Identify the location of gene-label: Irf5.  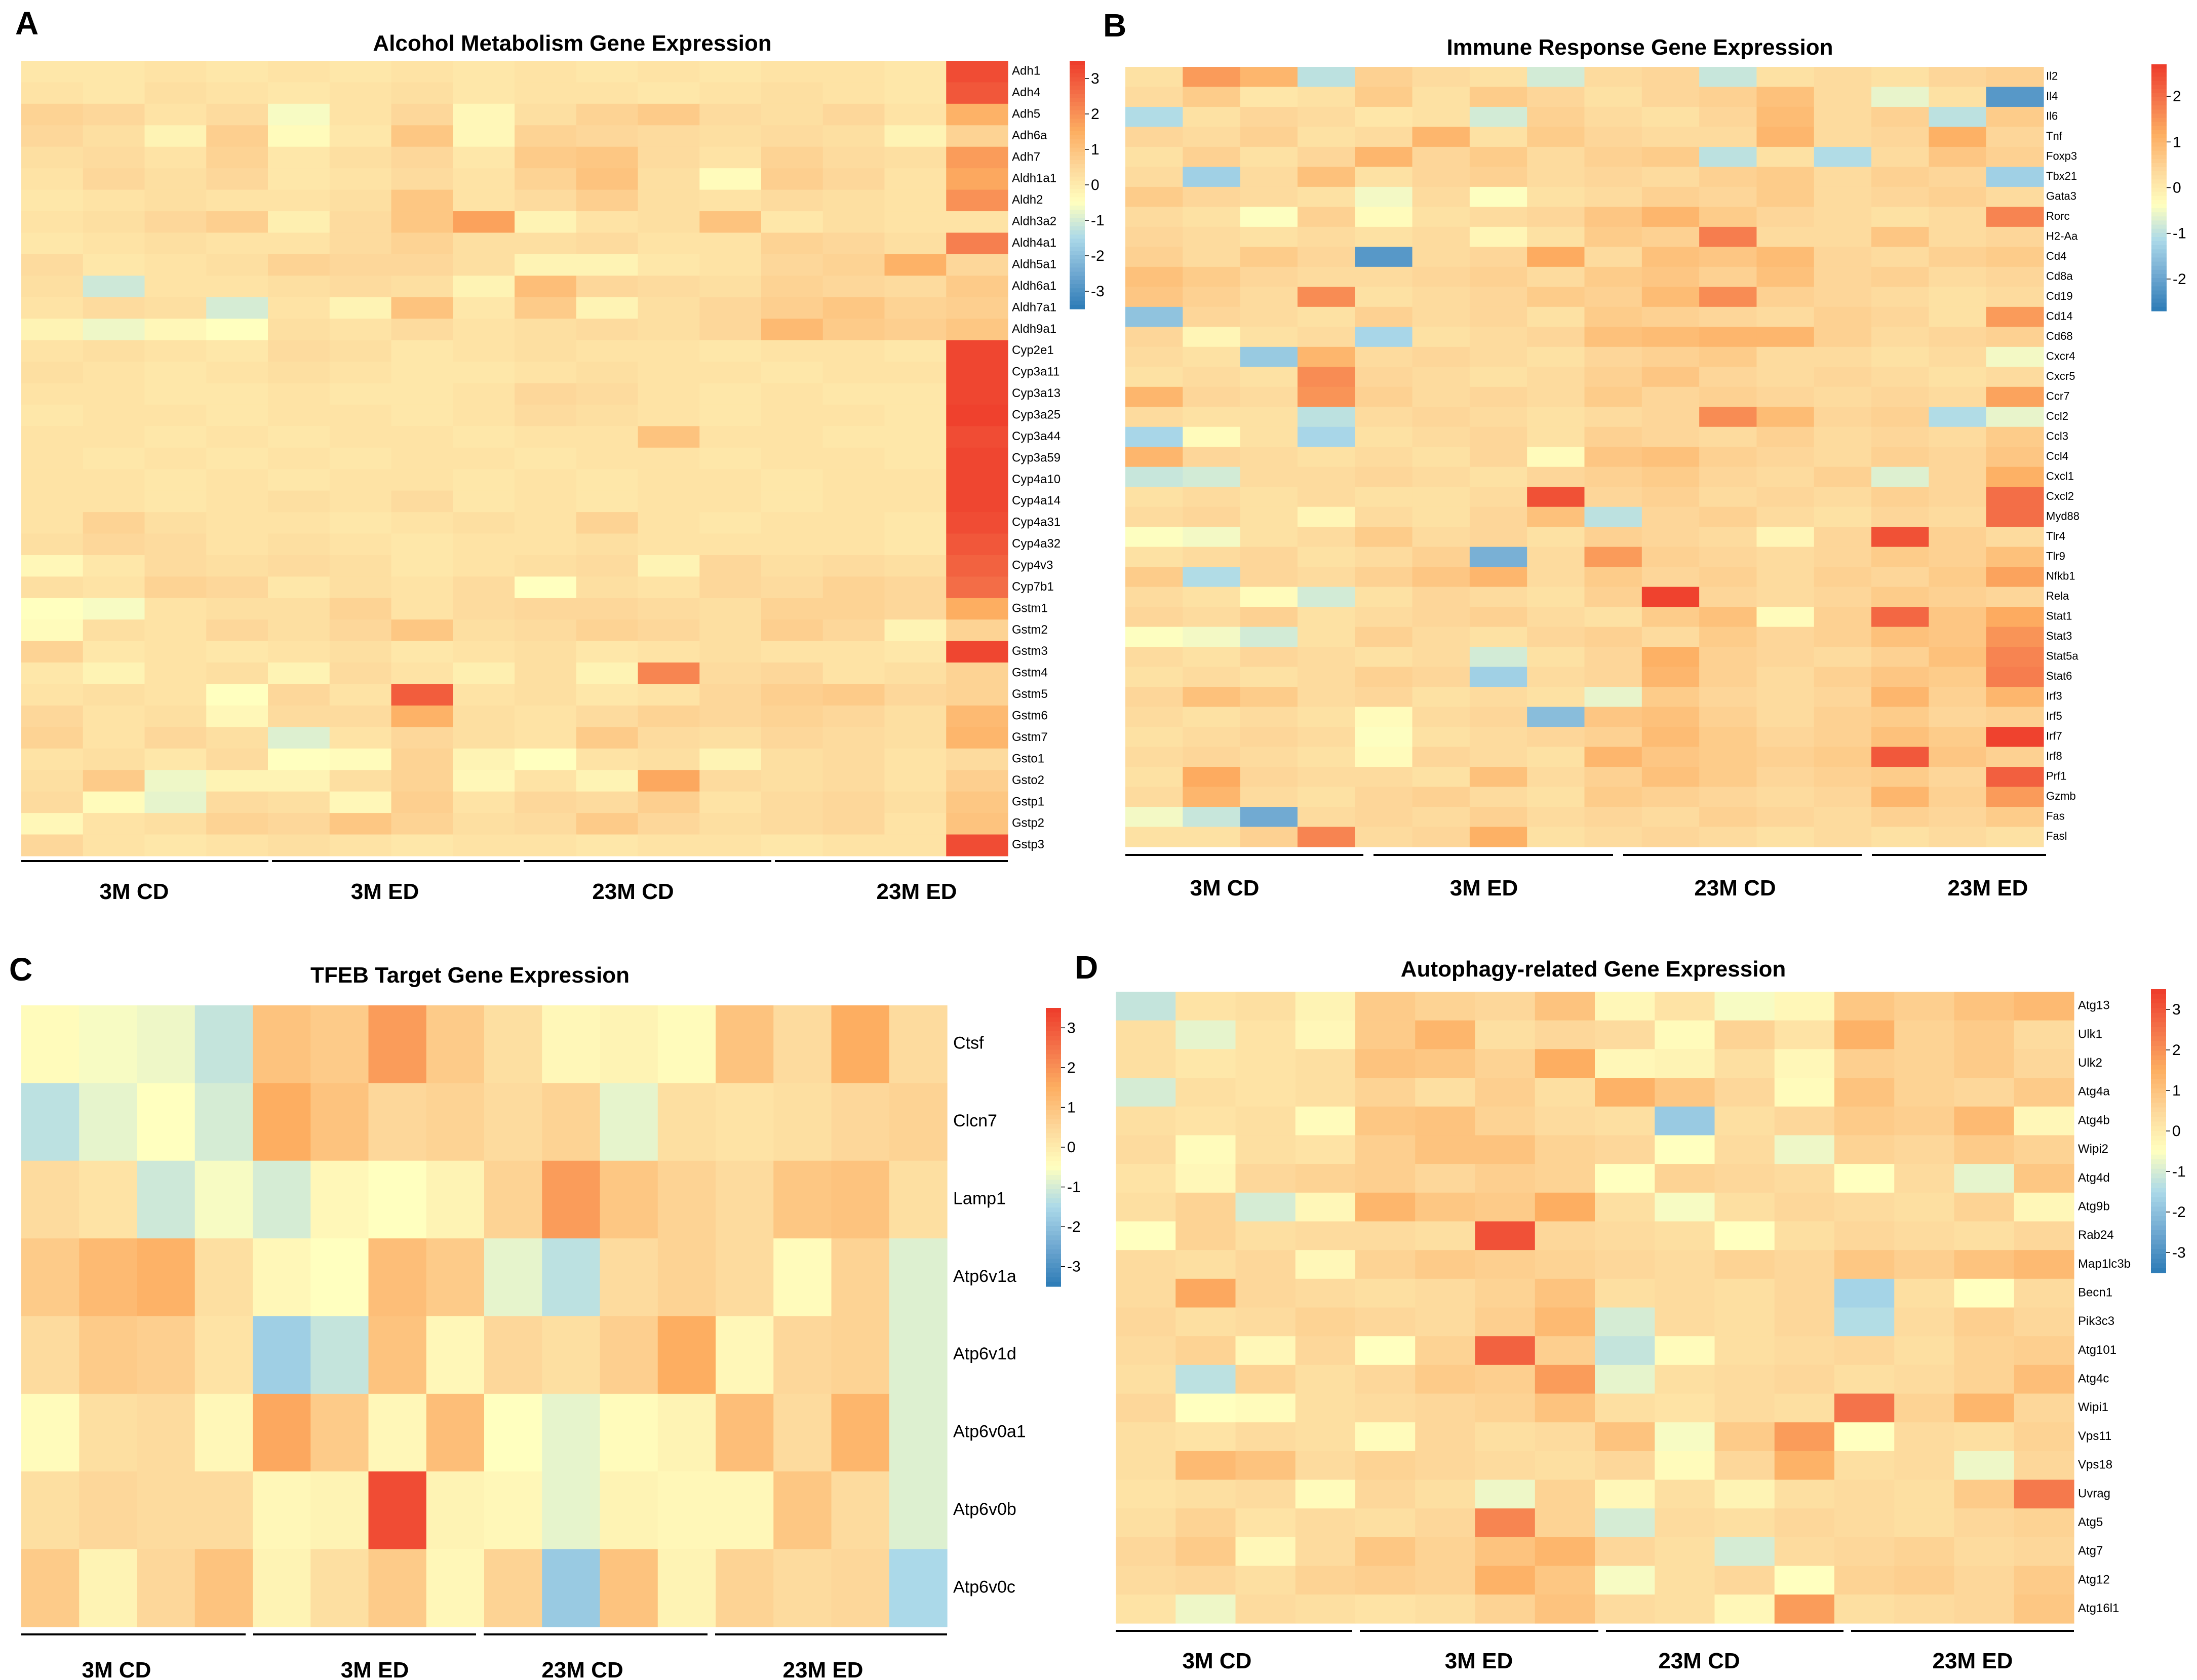
(2054, 716).